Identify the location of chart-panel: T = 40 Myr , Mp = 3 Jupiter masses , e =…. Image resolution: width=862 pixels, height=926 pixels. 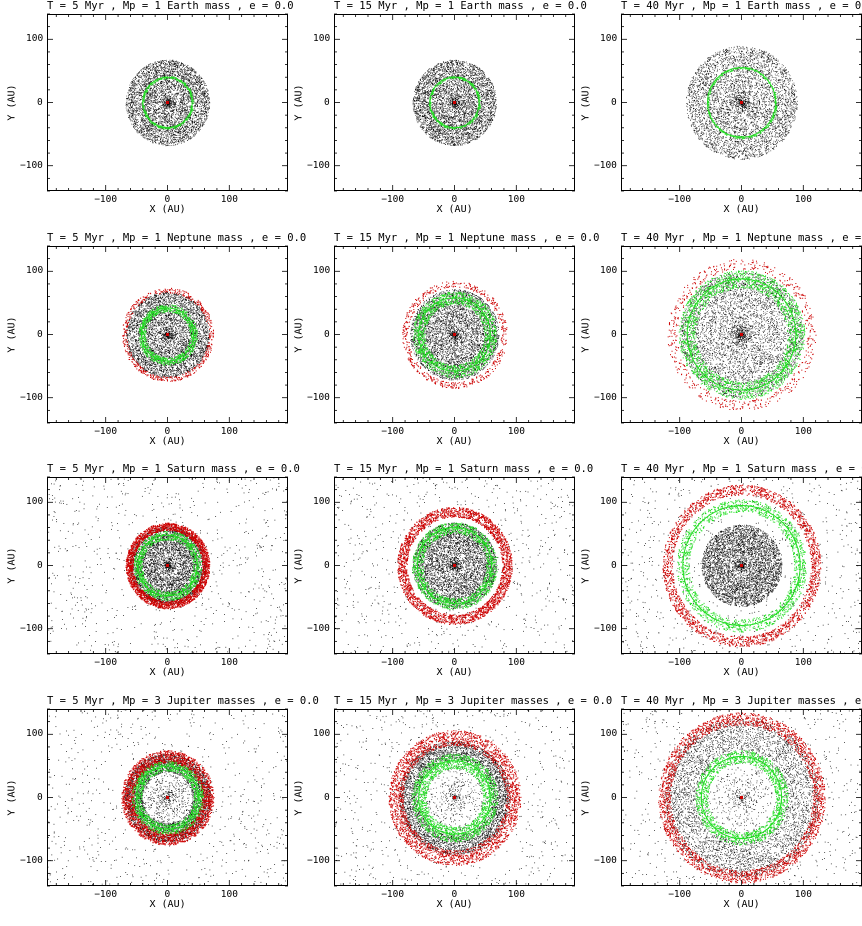
(717, 810).